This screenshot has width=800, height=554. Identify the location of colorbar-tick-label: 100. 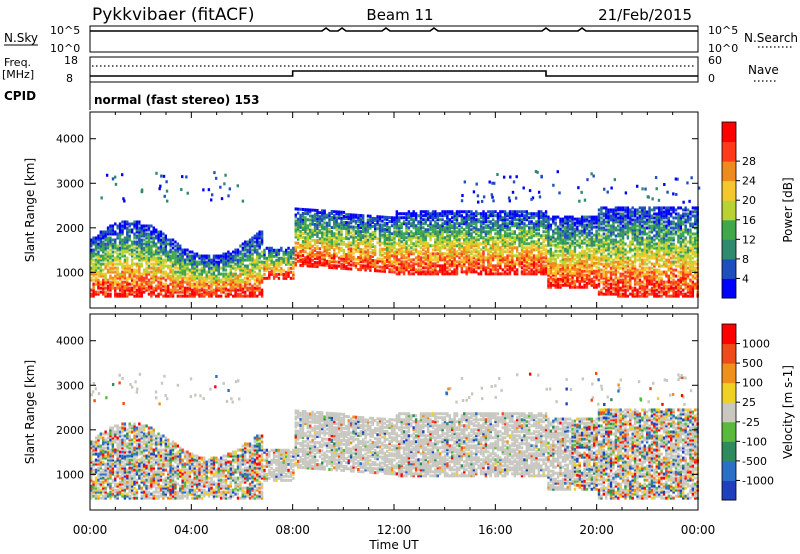
(752, 383).